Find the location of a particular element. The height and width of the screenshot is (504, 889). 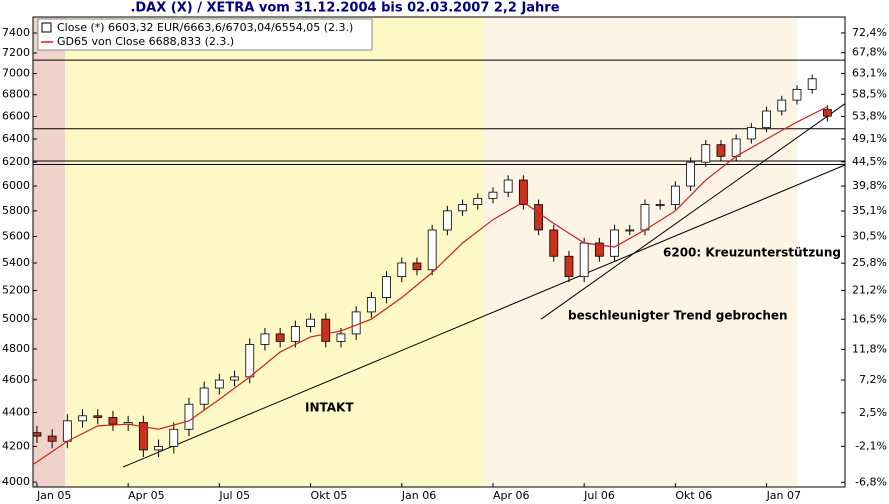

x-tick-label: Okt 06 is located at coordinates (693, 495).